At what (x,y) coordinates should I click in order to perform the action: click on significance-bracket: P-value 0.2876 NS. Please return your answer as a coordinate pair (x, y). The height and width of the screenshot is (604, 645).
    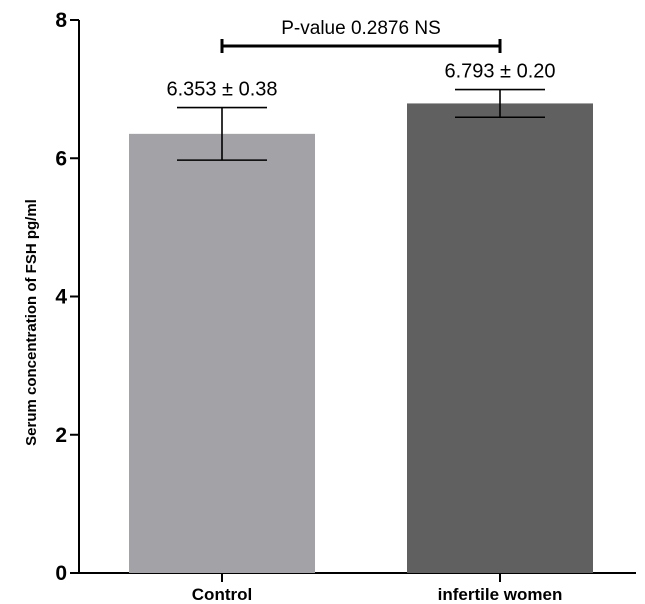
    Looking at the image, I should click on (361, 35).